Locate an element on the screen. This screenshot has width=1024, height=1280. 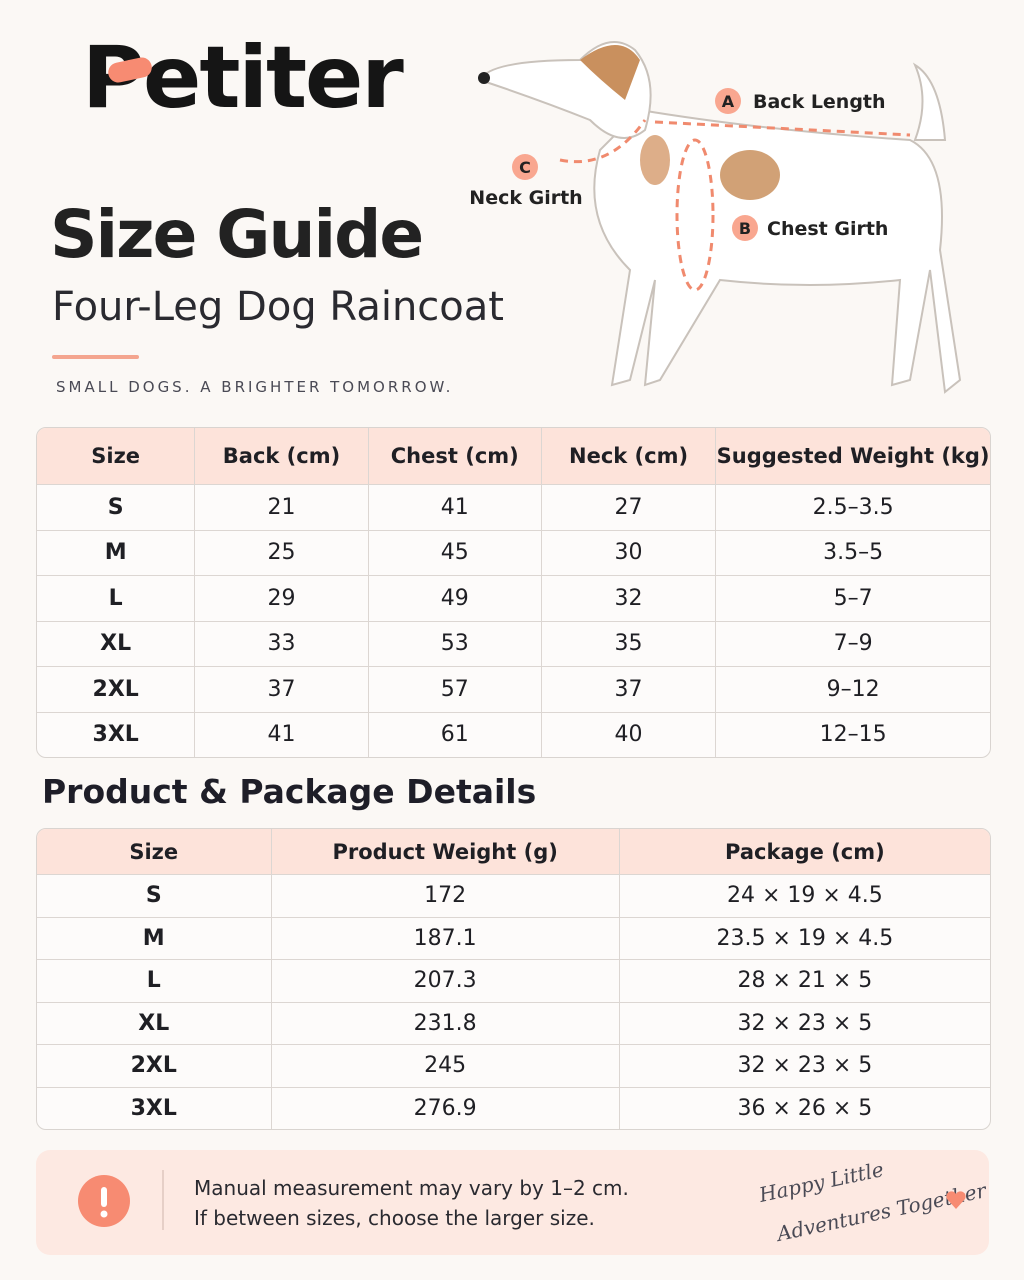
table-cell: 61 is located at coordinates (454, 734).